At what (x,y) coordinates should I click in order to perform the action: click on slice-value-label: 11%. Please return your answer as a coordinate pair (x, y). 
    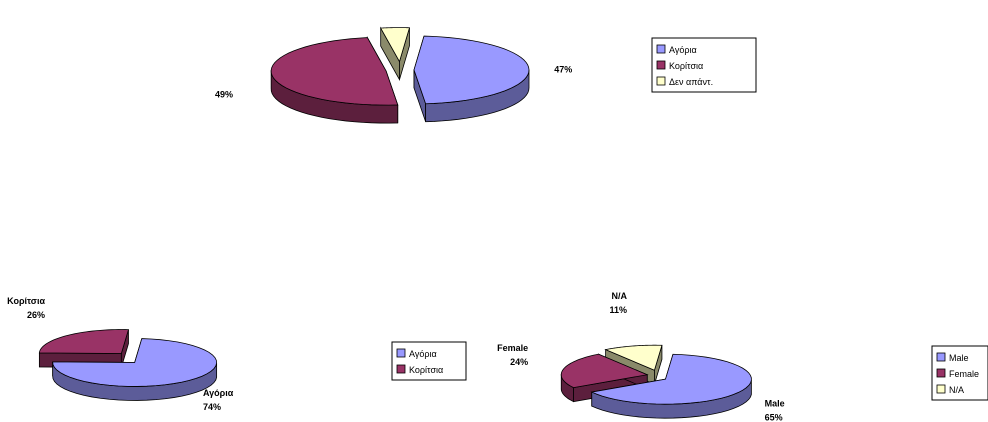
    Looking at the image, I should click on (618, 310).